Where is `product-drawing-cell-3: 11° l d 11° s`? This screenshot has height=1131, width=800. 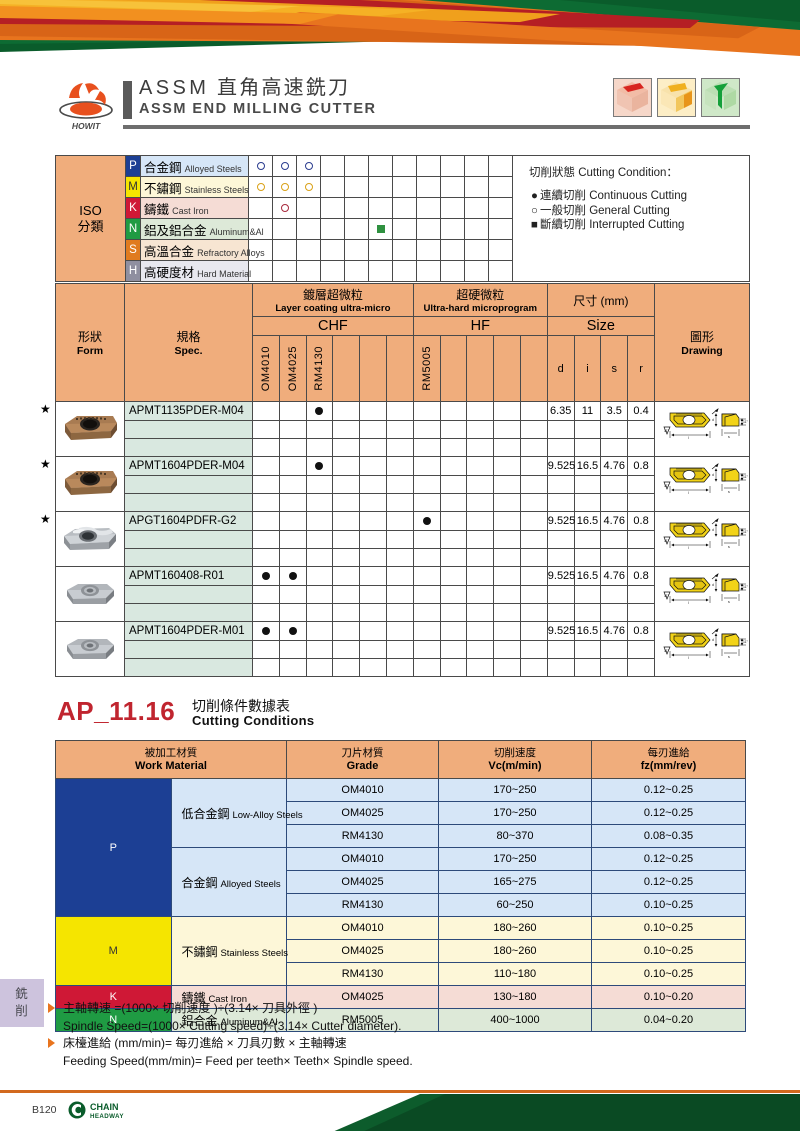 product-drawing-cell-3: 11° l d 11° s is located at coordinates (702, 539).